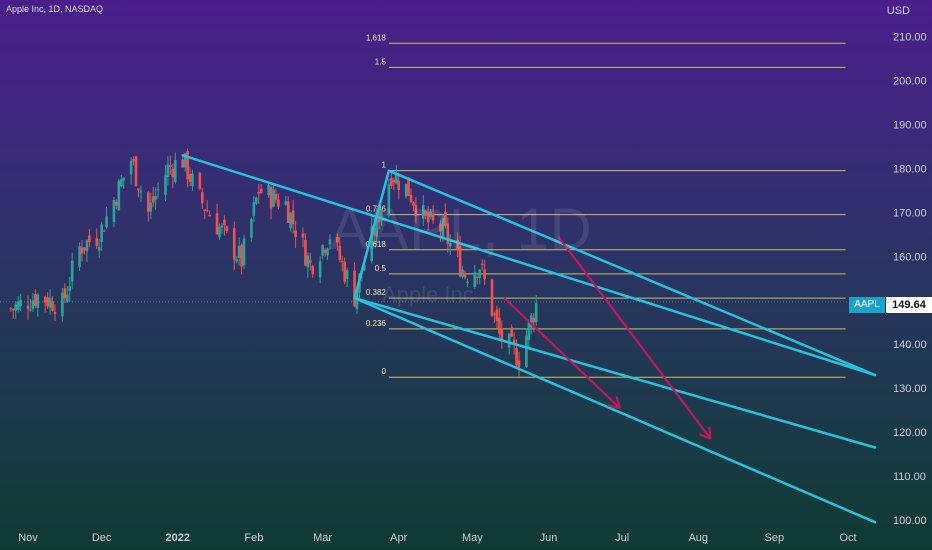 Image resolution: width=932 pixels, height=550 pixels. Describe the element at coordinates (910, 257) in the screenshot. I see `y-tick-label: 160.00` at that location.